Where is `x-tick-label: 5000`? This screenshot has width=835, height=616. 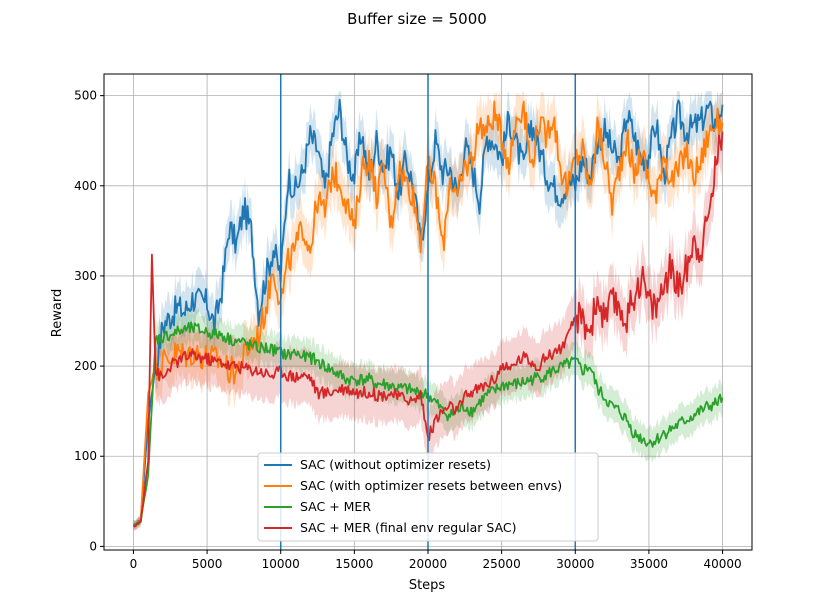
x-tick-label: 5000 is located at coordinates (207, 564).